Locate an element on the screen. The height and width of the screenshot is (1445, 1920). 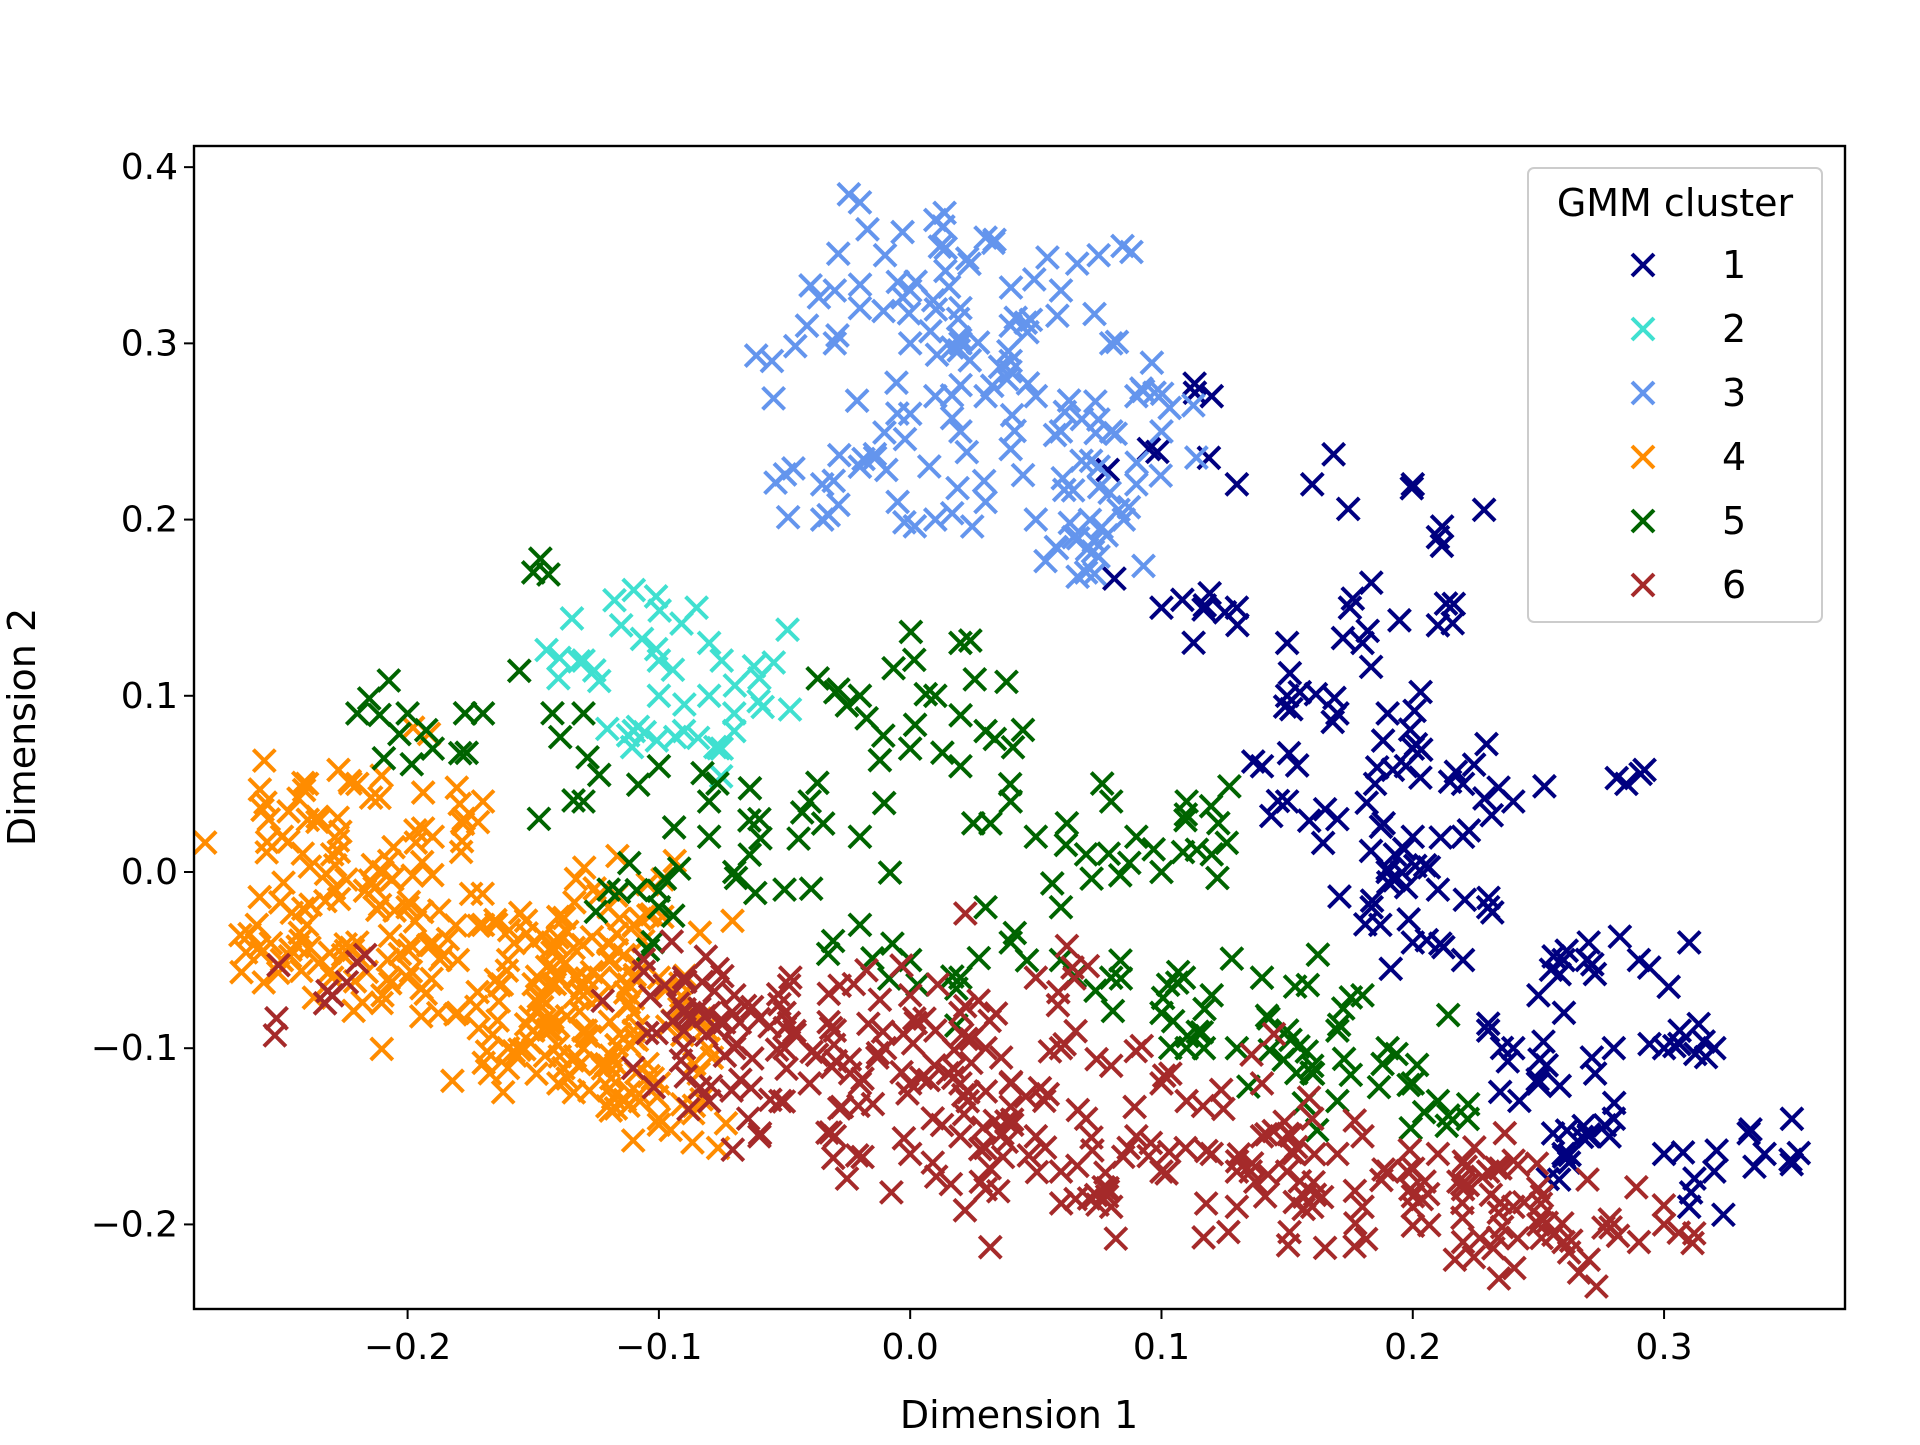
x-tick-label: 0.3 is located at coordinates (1663, 1347).